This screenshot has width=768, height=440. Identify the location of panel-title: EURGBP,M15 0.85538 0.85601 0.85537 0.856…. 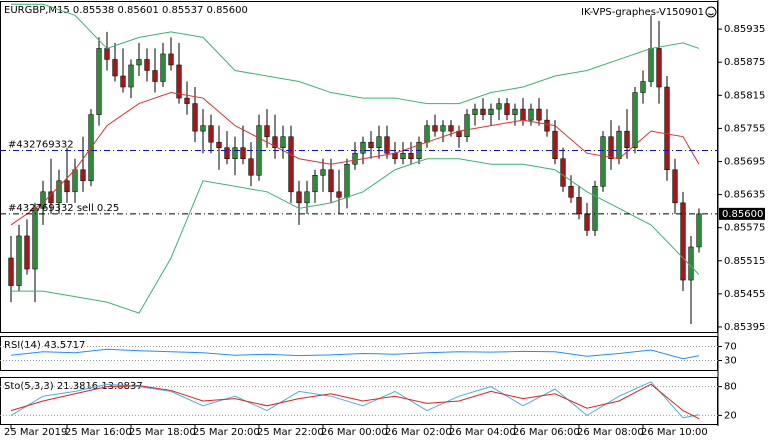
(126, 10).